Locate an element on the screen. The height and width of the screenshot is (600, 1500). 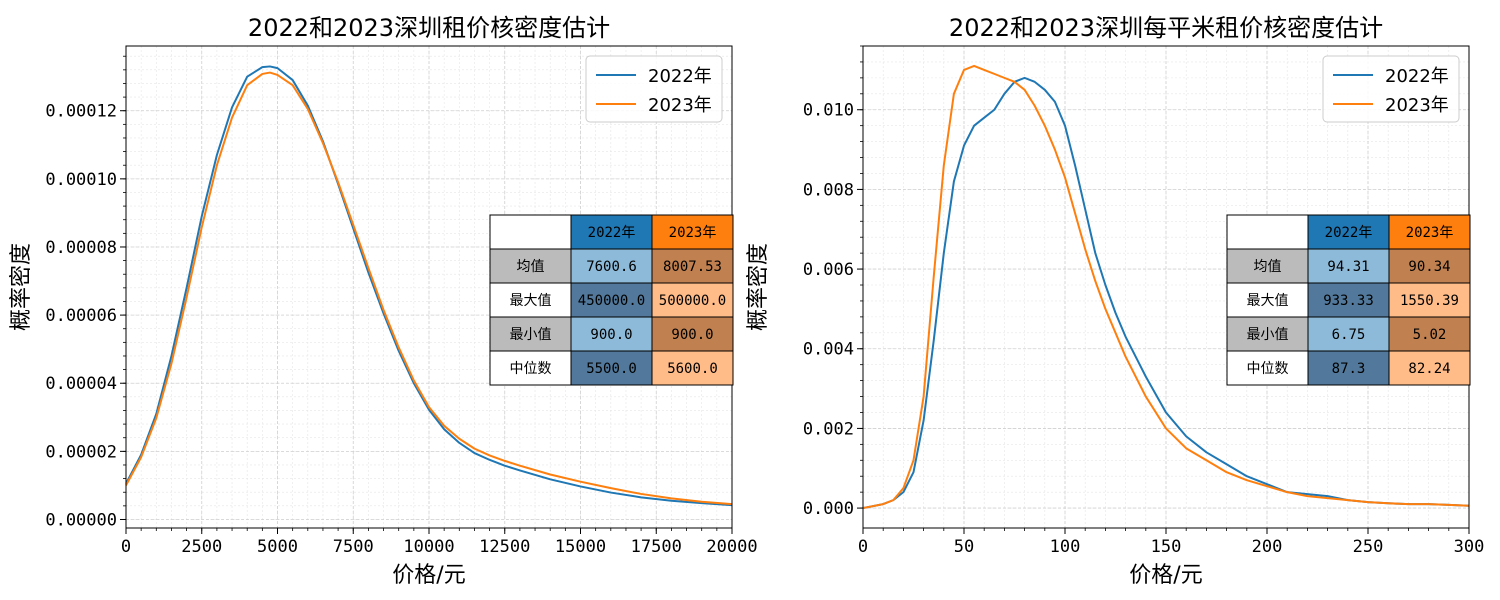
chart-1-title: 2022和2023深圳每平米租价核密度估计 is located at coordinates (1166, 28).